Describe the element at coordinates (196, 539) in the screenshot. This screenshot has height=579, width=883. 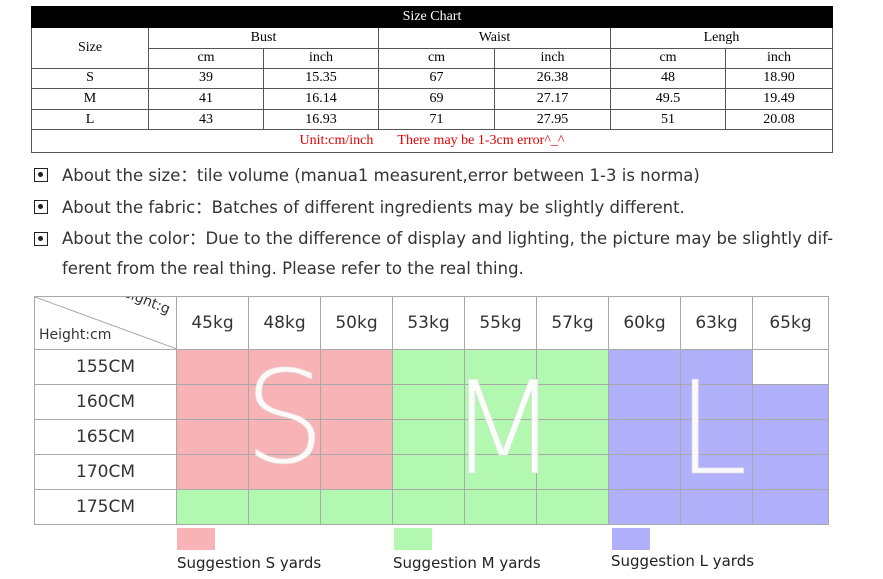
I see `legend-swatch-s` at that location.